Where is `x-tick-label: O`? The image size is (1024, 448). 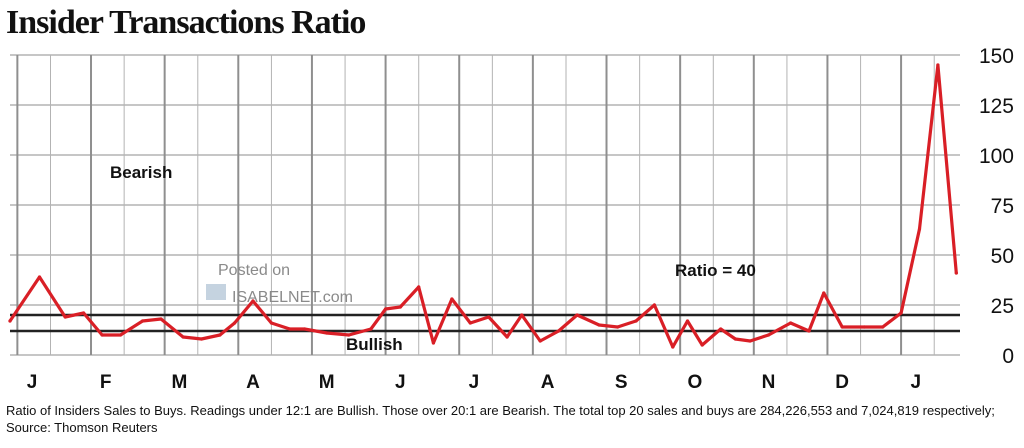
x-tick-label: O is located at coordinates (694, 382).